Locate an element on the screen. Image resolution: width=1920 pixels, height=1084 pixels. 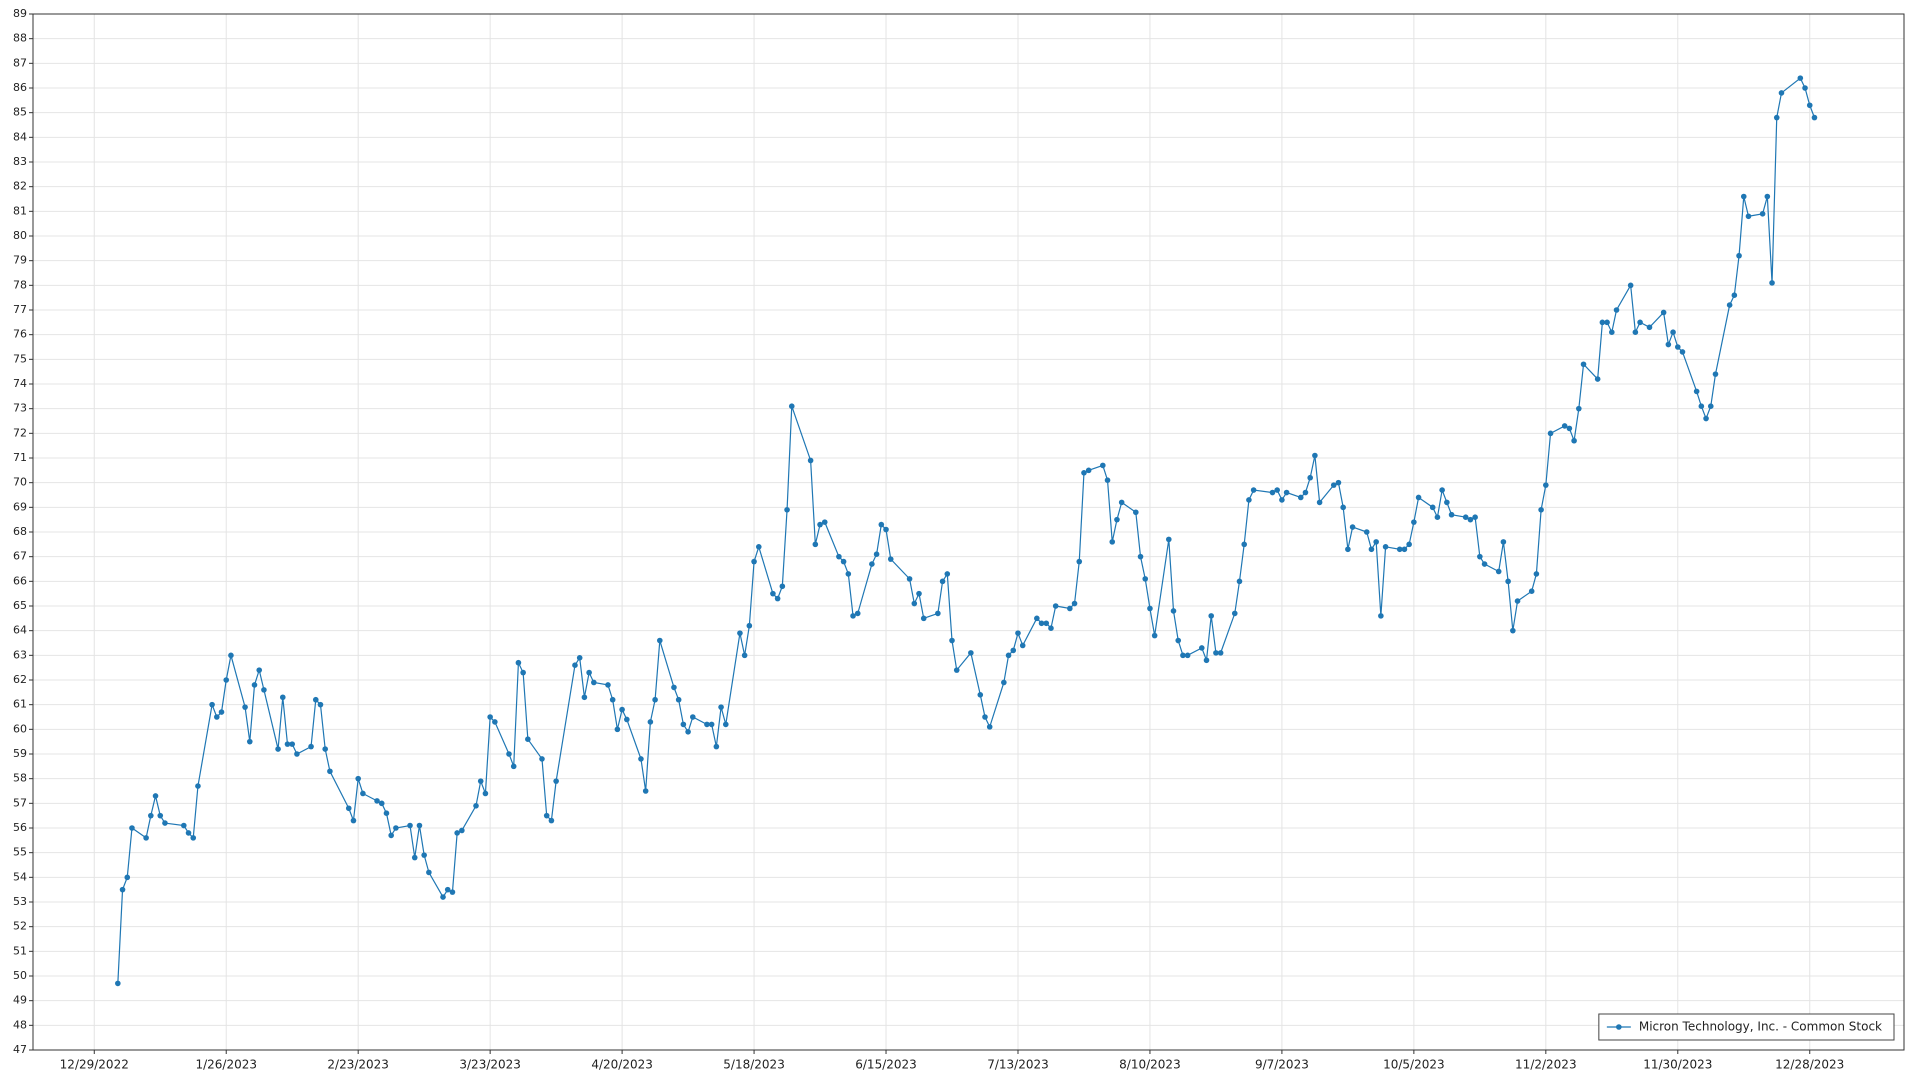
y-tick-label: 55 is located at coordinates (20, 852).